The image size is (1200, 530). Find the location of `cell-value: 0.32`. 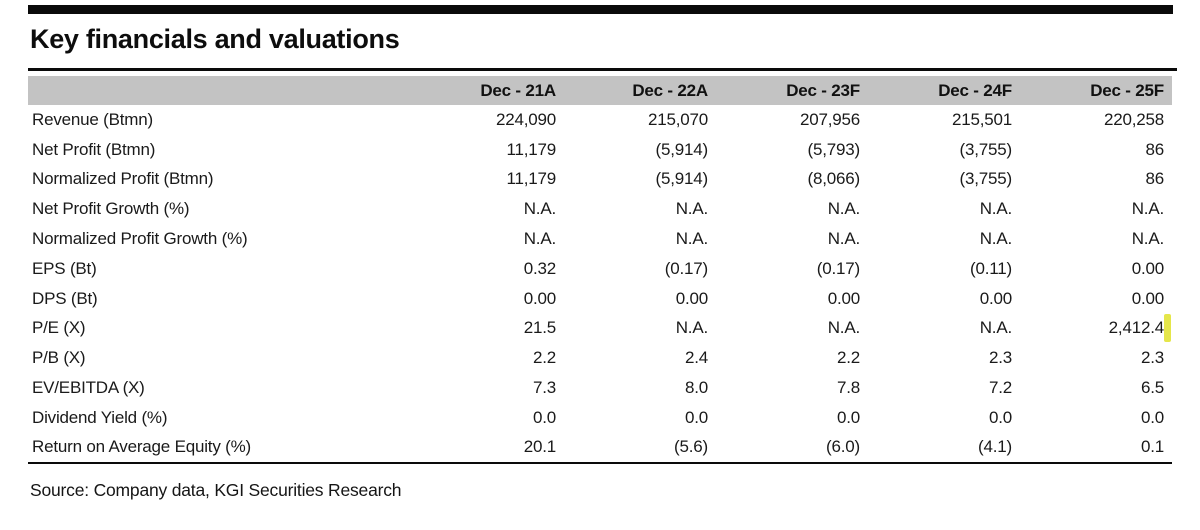

cell-value: 0.32 is located at coordinates (539, 268).